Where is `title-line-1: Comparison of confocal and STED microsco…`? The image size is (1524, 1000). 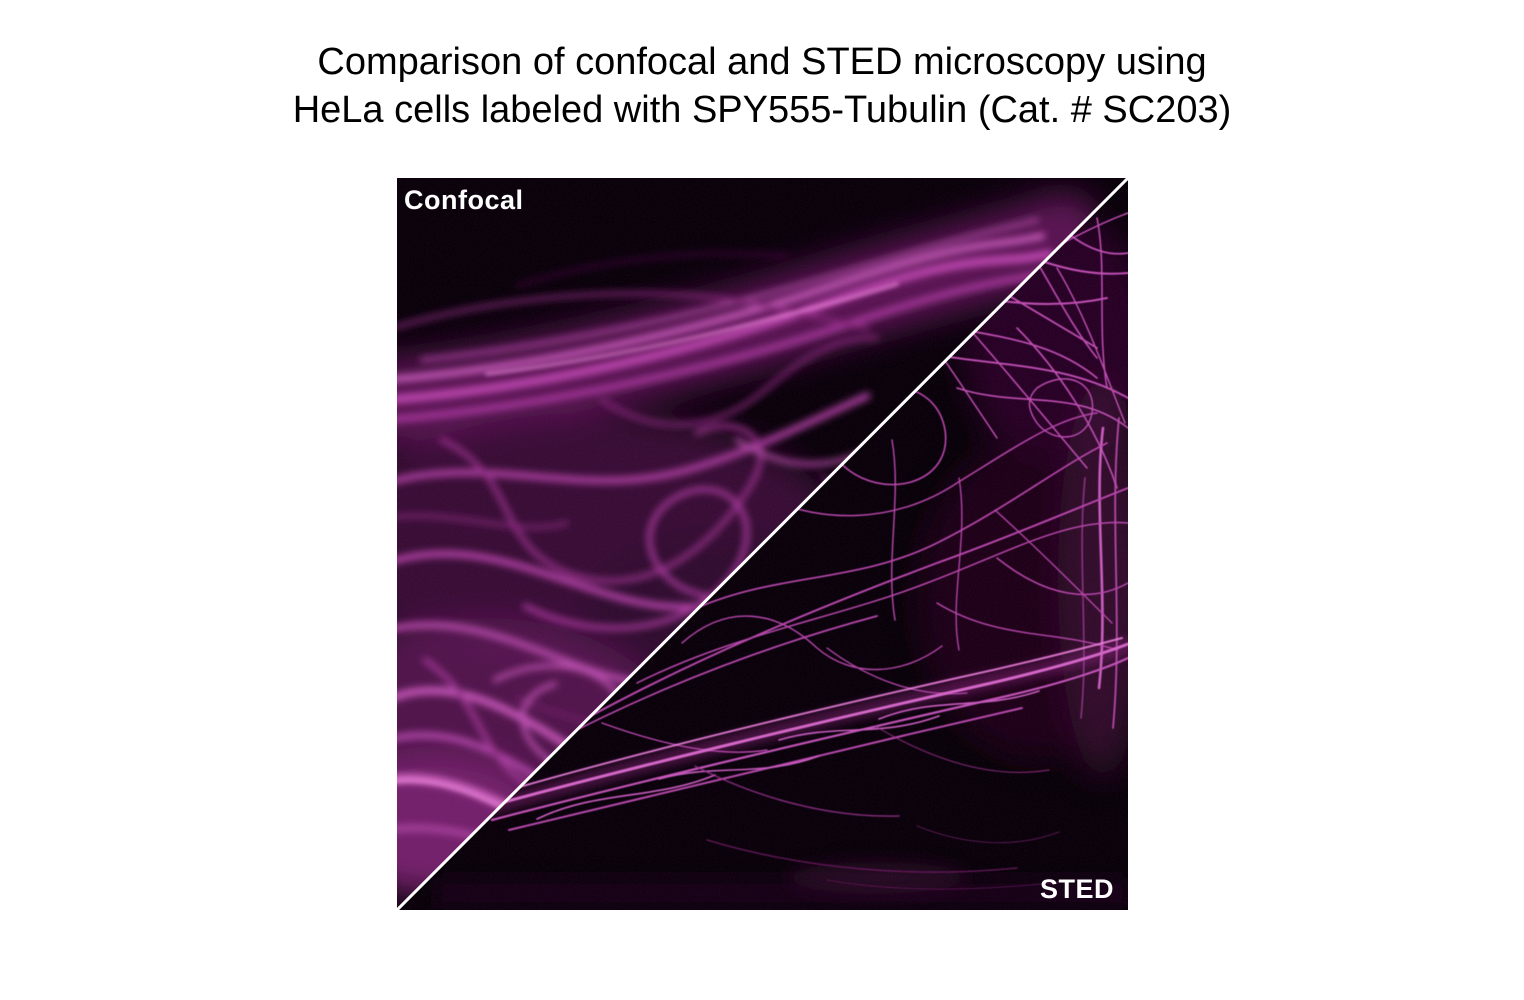 title-line-1: Comparison of confocal and STED microsco… is located at coordinates (762, 62).